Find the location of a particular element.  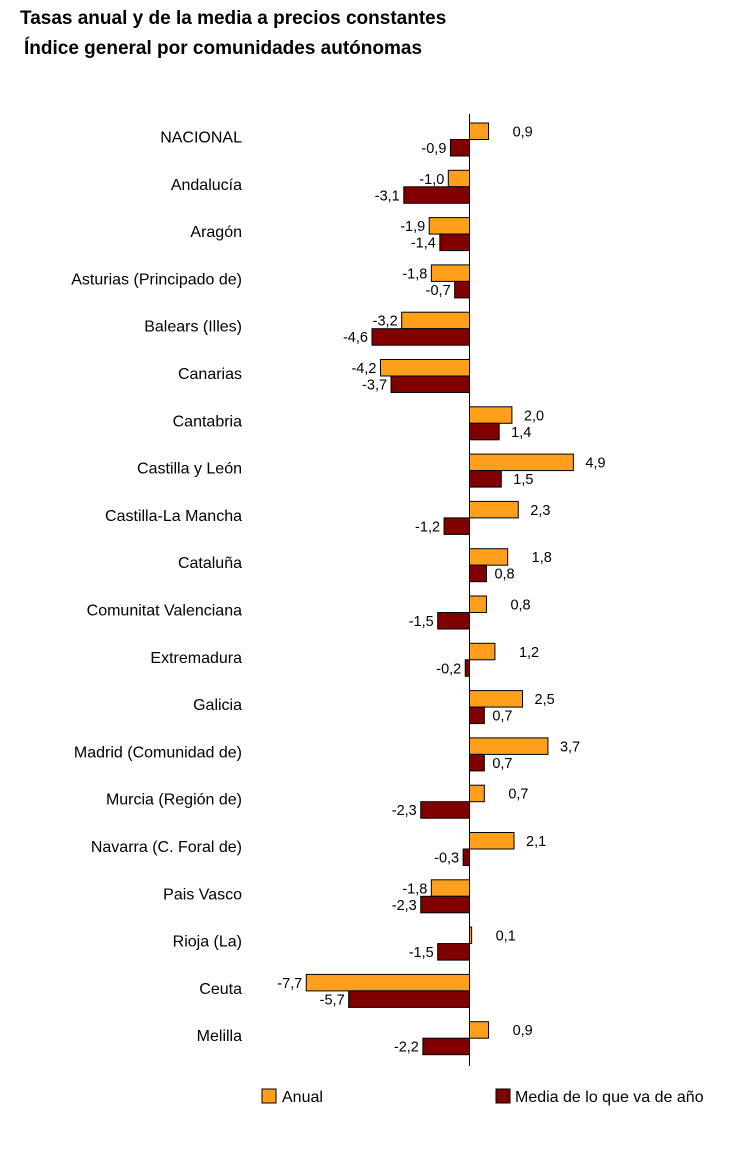

category-label: Comunitat Valenciana is located at coordinates (164, 611).